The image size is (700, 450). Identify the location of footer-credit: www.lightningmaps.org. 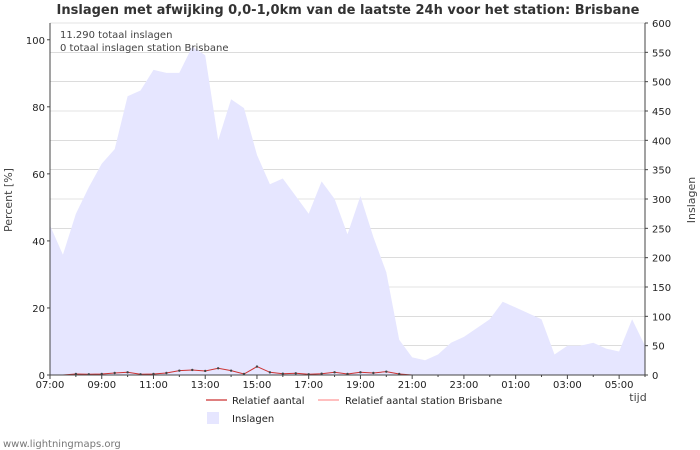
(62, 444).